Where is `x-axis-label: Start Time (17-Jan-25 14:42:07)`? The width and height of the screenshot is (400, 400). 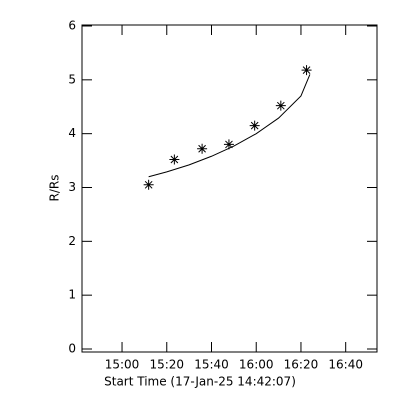
x-axis-label: Start Time (17-Jan-25 14:42:07) is located at coordinates (200, 382).